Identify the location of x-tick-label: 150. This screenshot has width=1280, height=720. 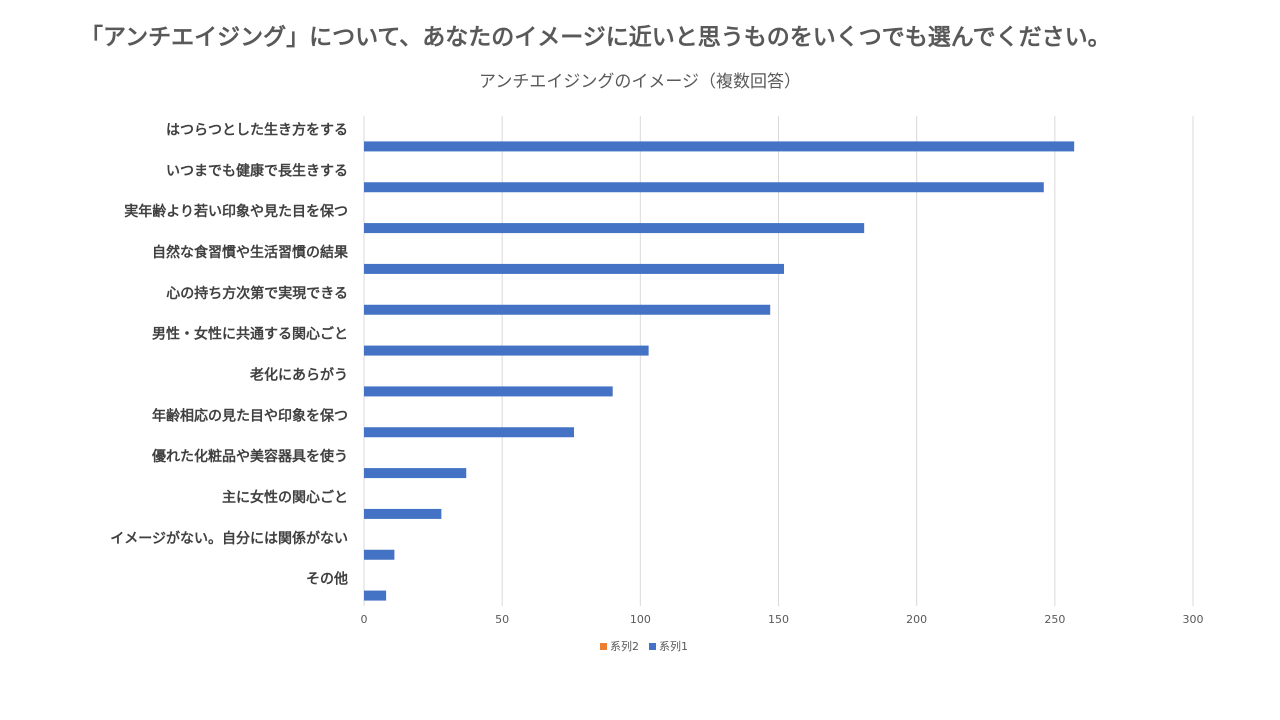
(778, 619).